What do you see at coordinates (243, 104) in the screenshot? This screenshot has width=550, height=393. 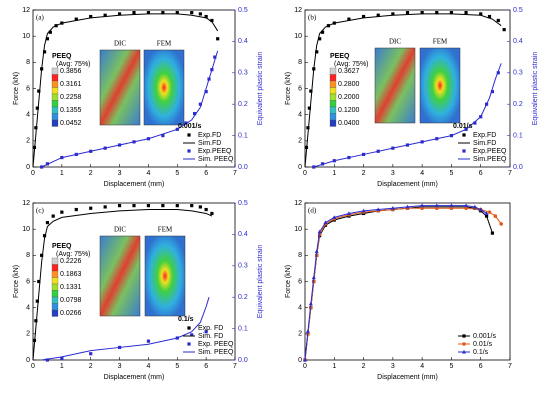 I see `y2-tick-label: 0.2` at bounding box center [243, 104].